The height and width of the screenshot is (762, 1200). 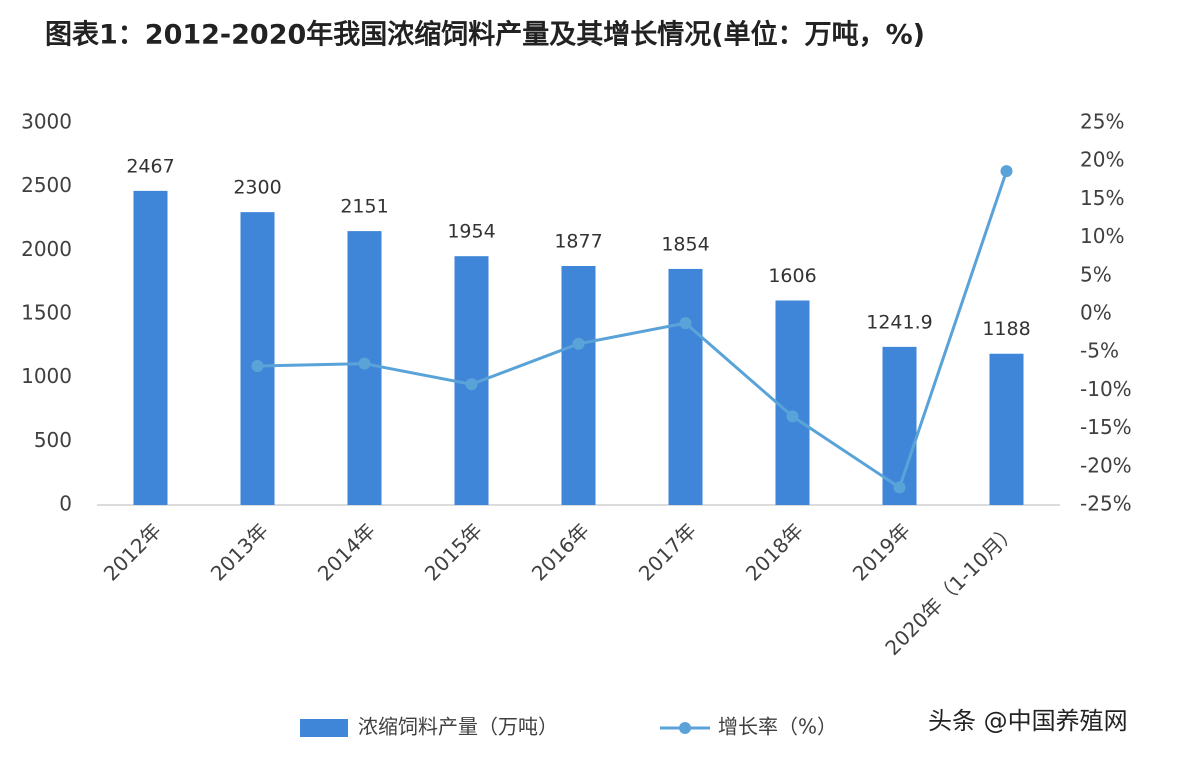 What do you see at coordinates (774, 551) in the screenshot?
I see `x-tick-label: 2018年` at bounding box center [774, 551].